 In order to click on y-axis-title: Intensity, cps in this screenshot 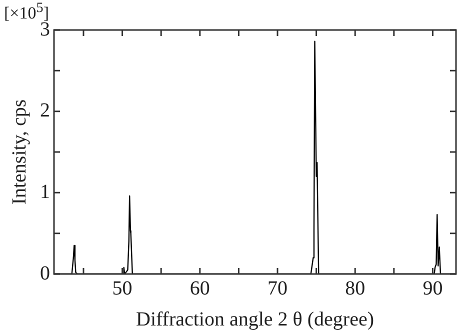, I will do `click(19, 152)`.